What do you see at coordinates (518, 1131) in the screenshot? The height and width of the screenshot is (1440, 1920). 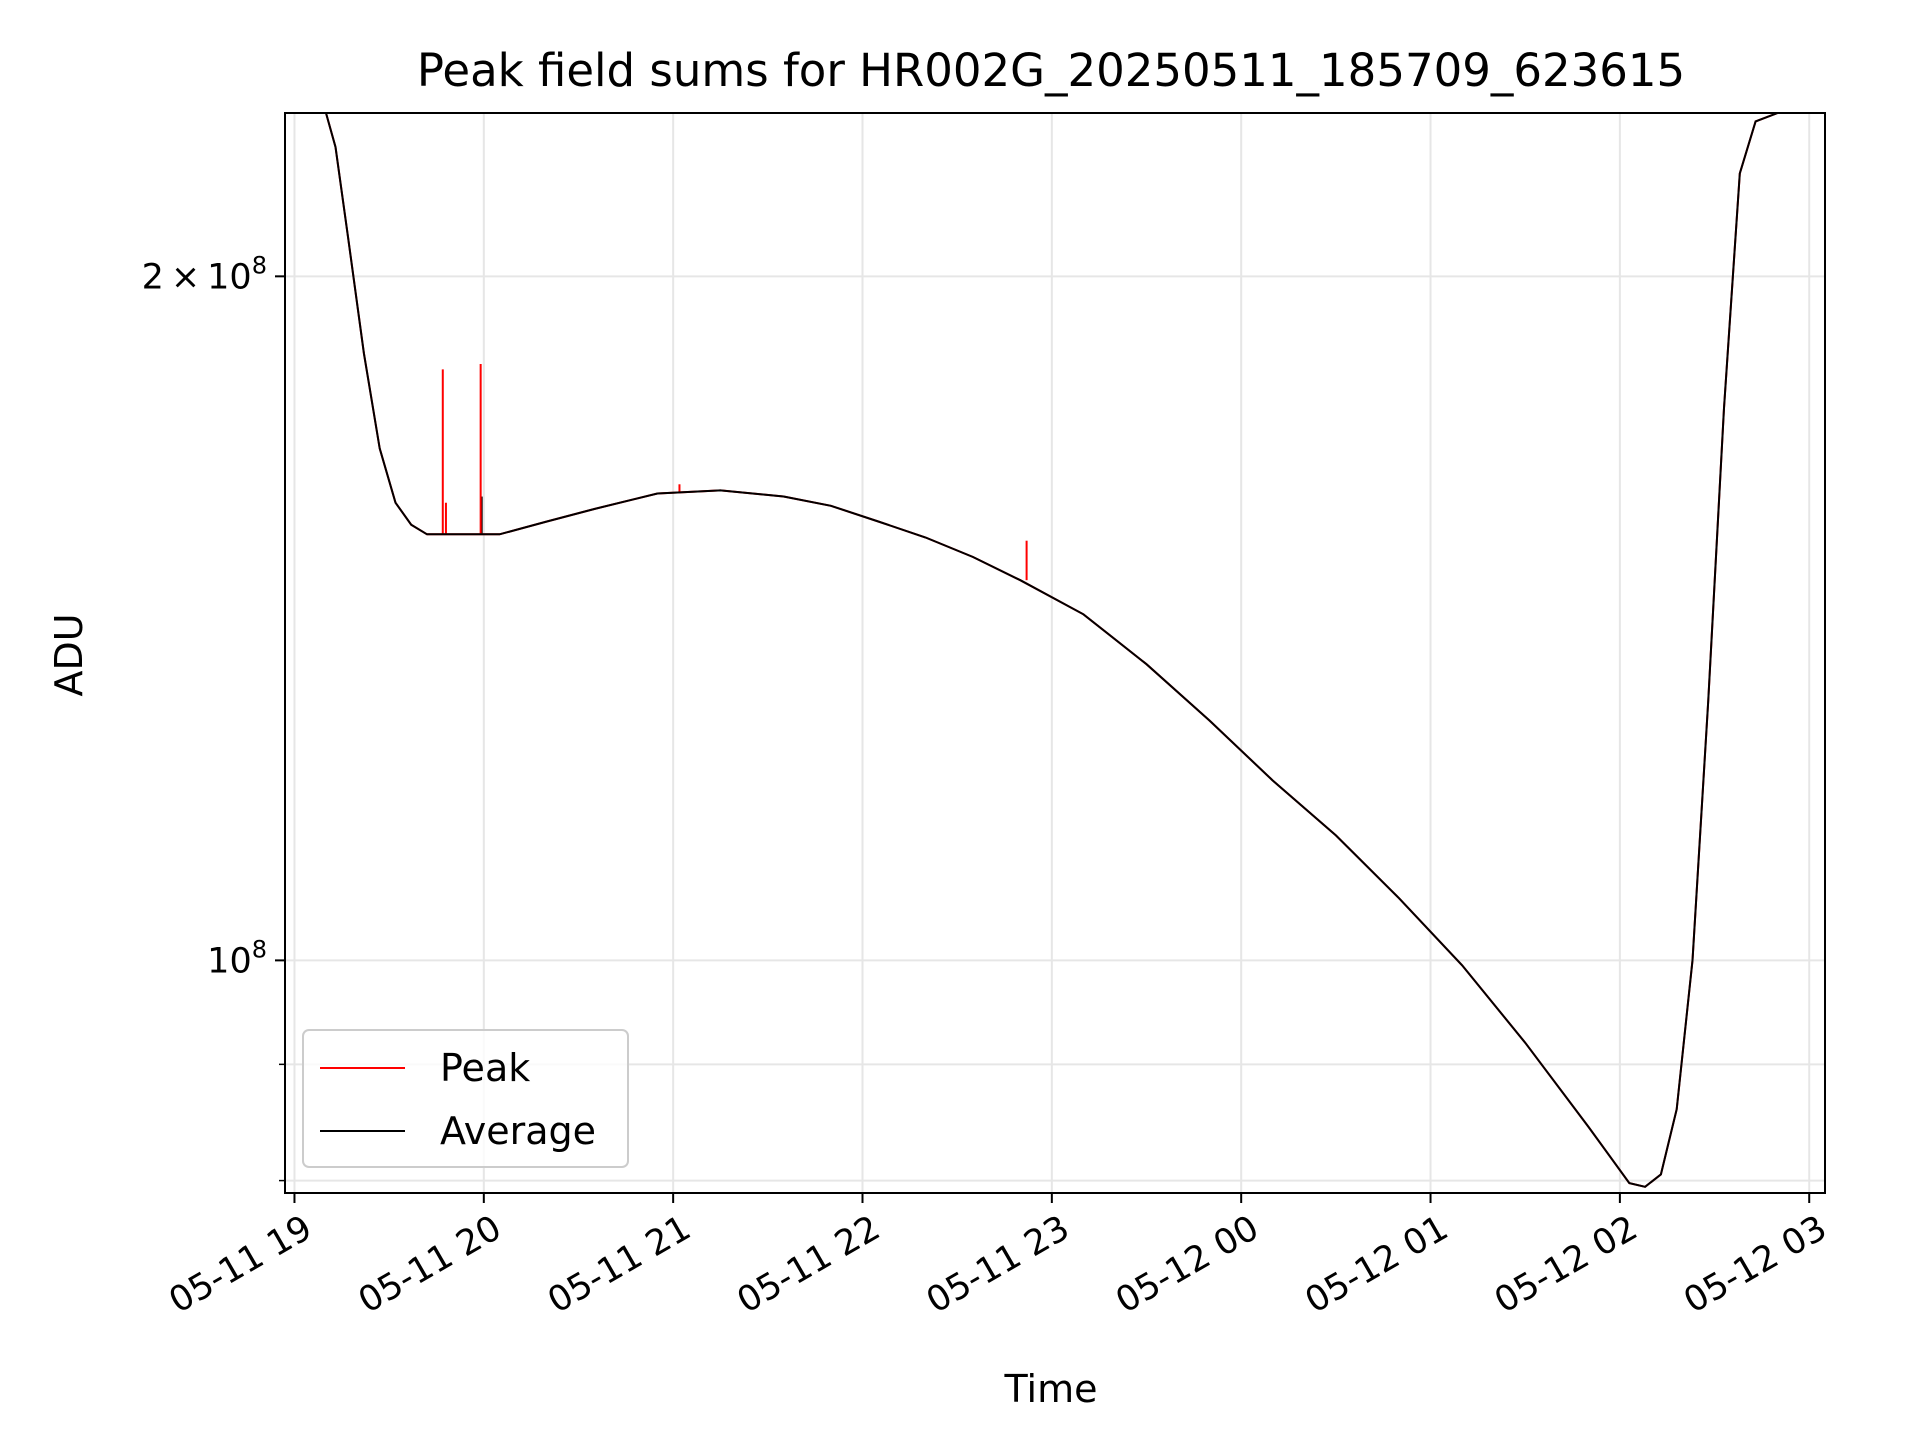 I see `legend-label-average: Average` at bounding box center [518, 1131].